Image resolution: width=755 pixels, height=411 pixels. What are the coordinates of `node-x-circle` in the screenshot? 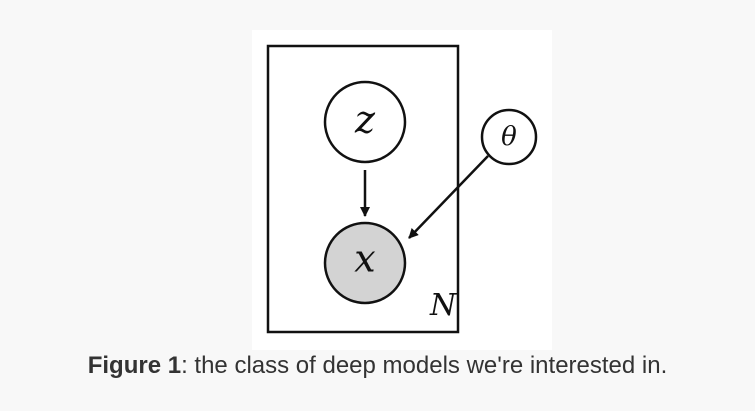 It's located at (365, 263).